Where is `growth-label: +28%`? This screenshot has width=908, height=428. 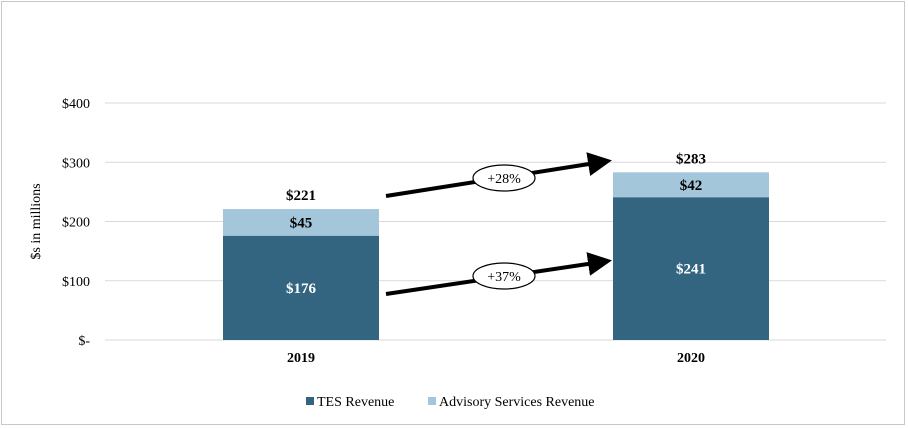 growth-label: +28% is located at coordinates (504, 179).